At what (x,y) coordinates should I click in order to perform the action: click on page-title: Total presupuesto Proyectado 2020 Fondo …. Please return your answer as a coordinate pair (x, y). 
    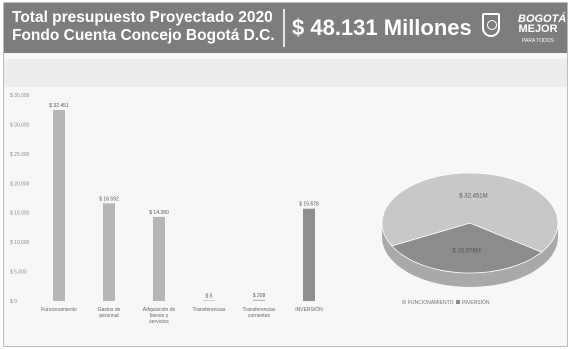
    Looking at the image, I should click on (147, 27).